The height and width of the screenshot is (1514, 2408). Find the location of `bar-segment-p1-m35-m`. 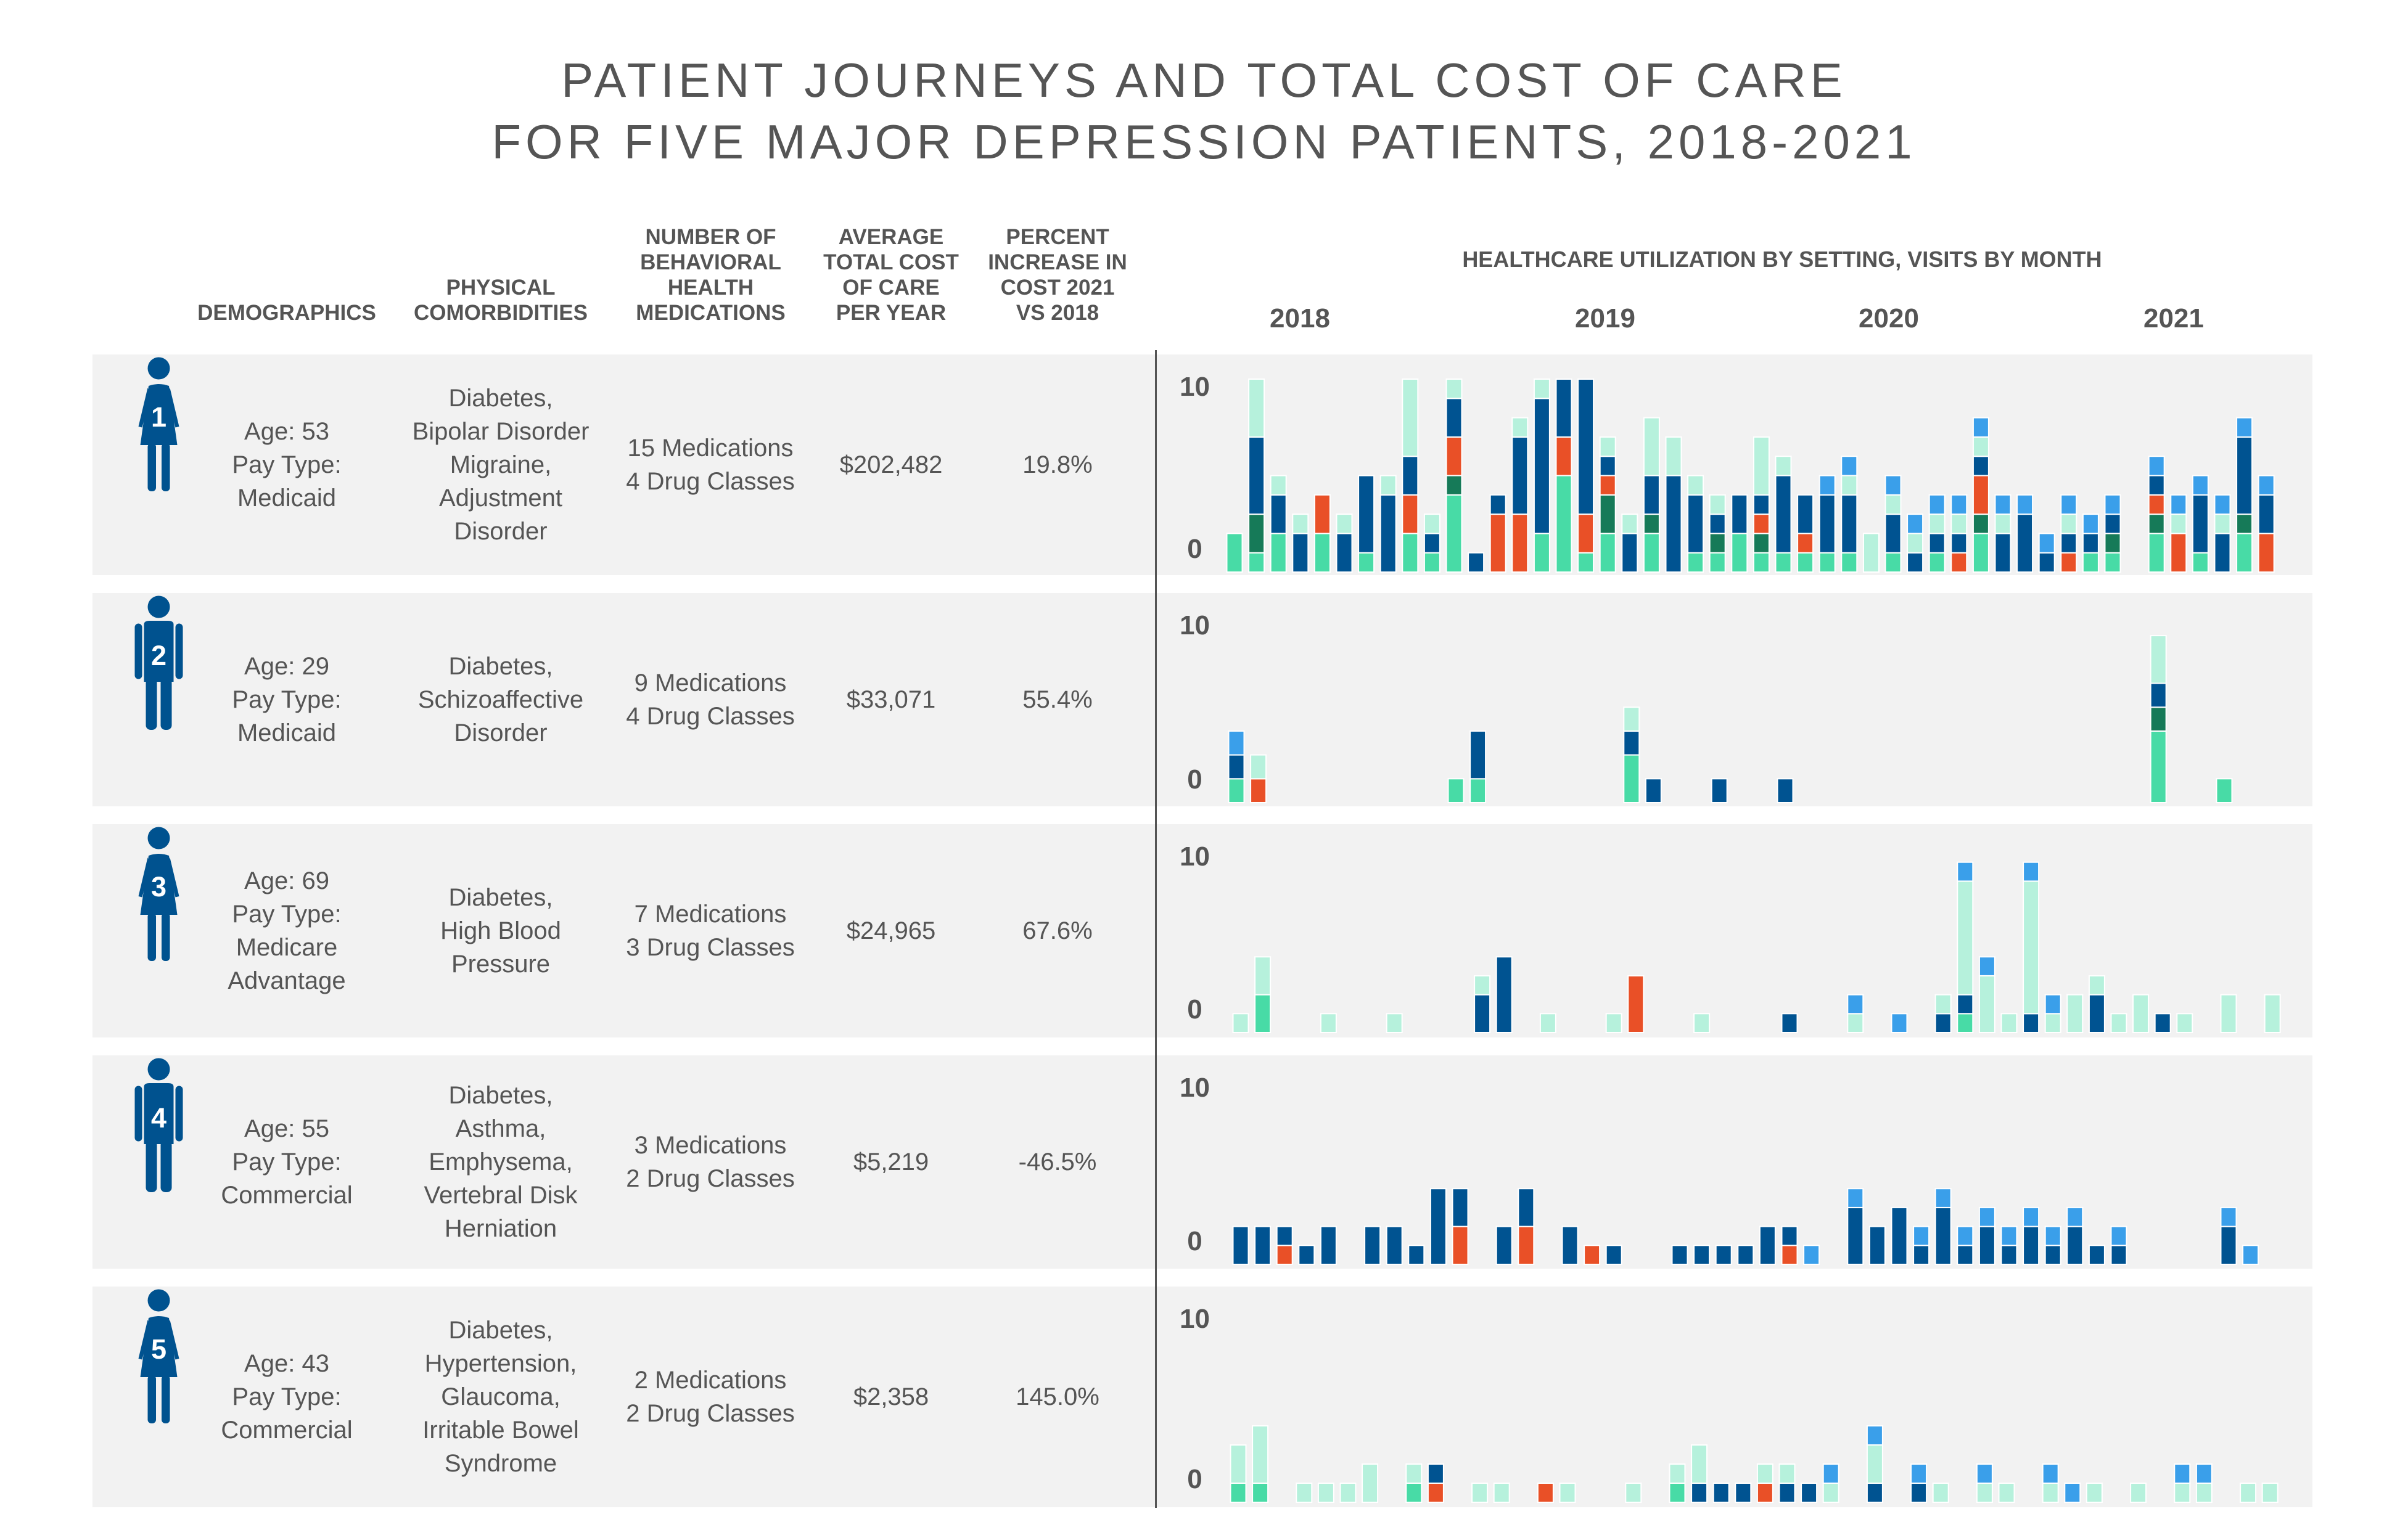

bar-segment-p1-m35-m is located at coordinates (1980, 447).